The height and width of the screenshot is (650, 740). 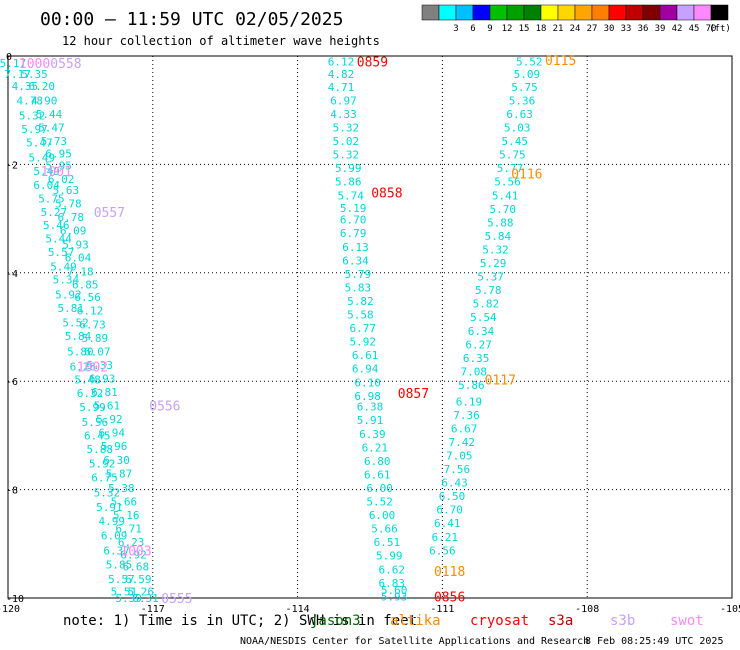 What do you see at coordinates (452, 496) in the screenshot?
I see `wave-height-value: 6.50` at bounding box center [452, 496].